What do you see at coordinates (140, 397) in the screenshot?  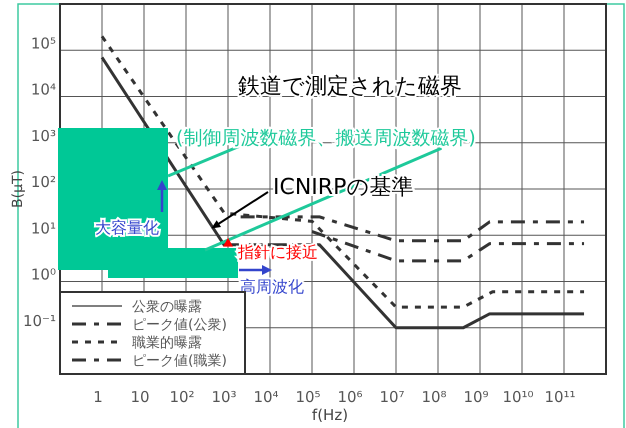 I see `x-tick-label: 10` at bounding box center [140, 397].